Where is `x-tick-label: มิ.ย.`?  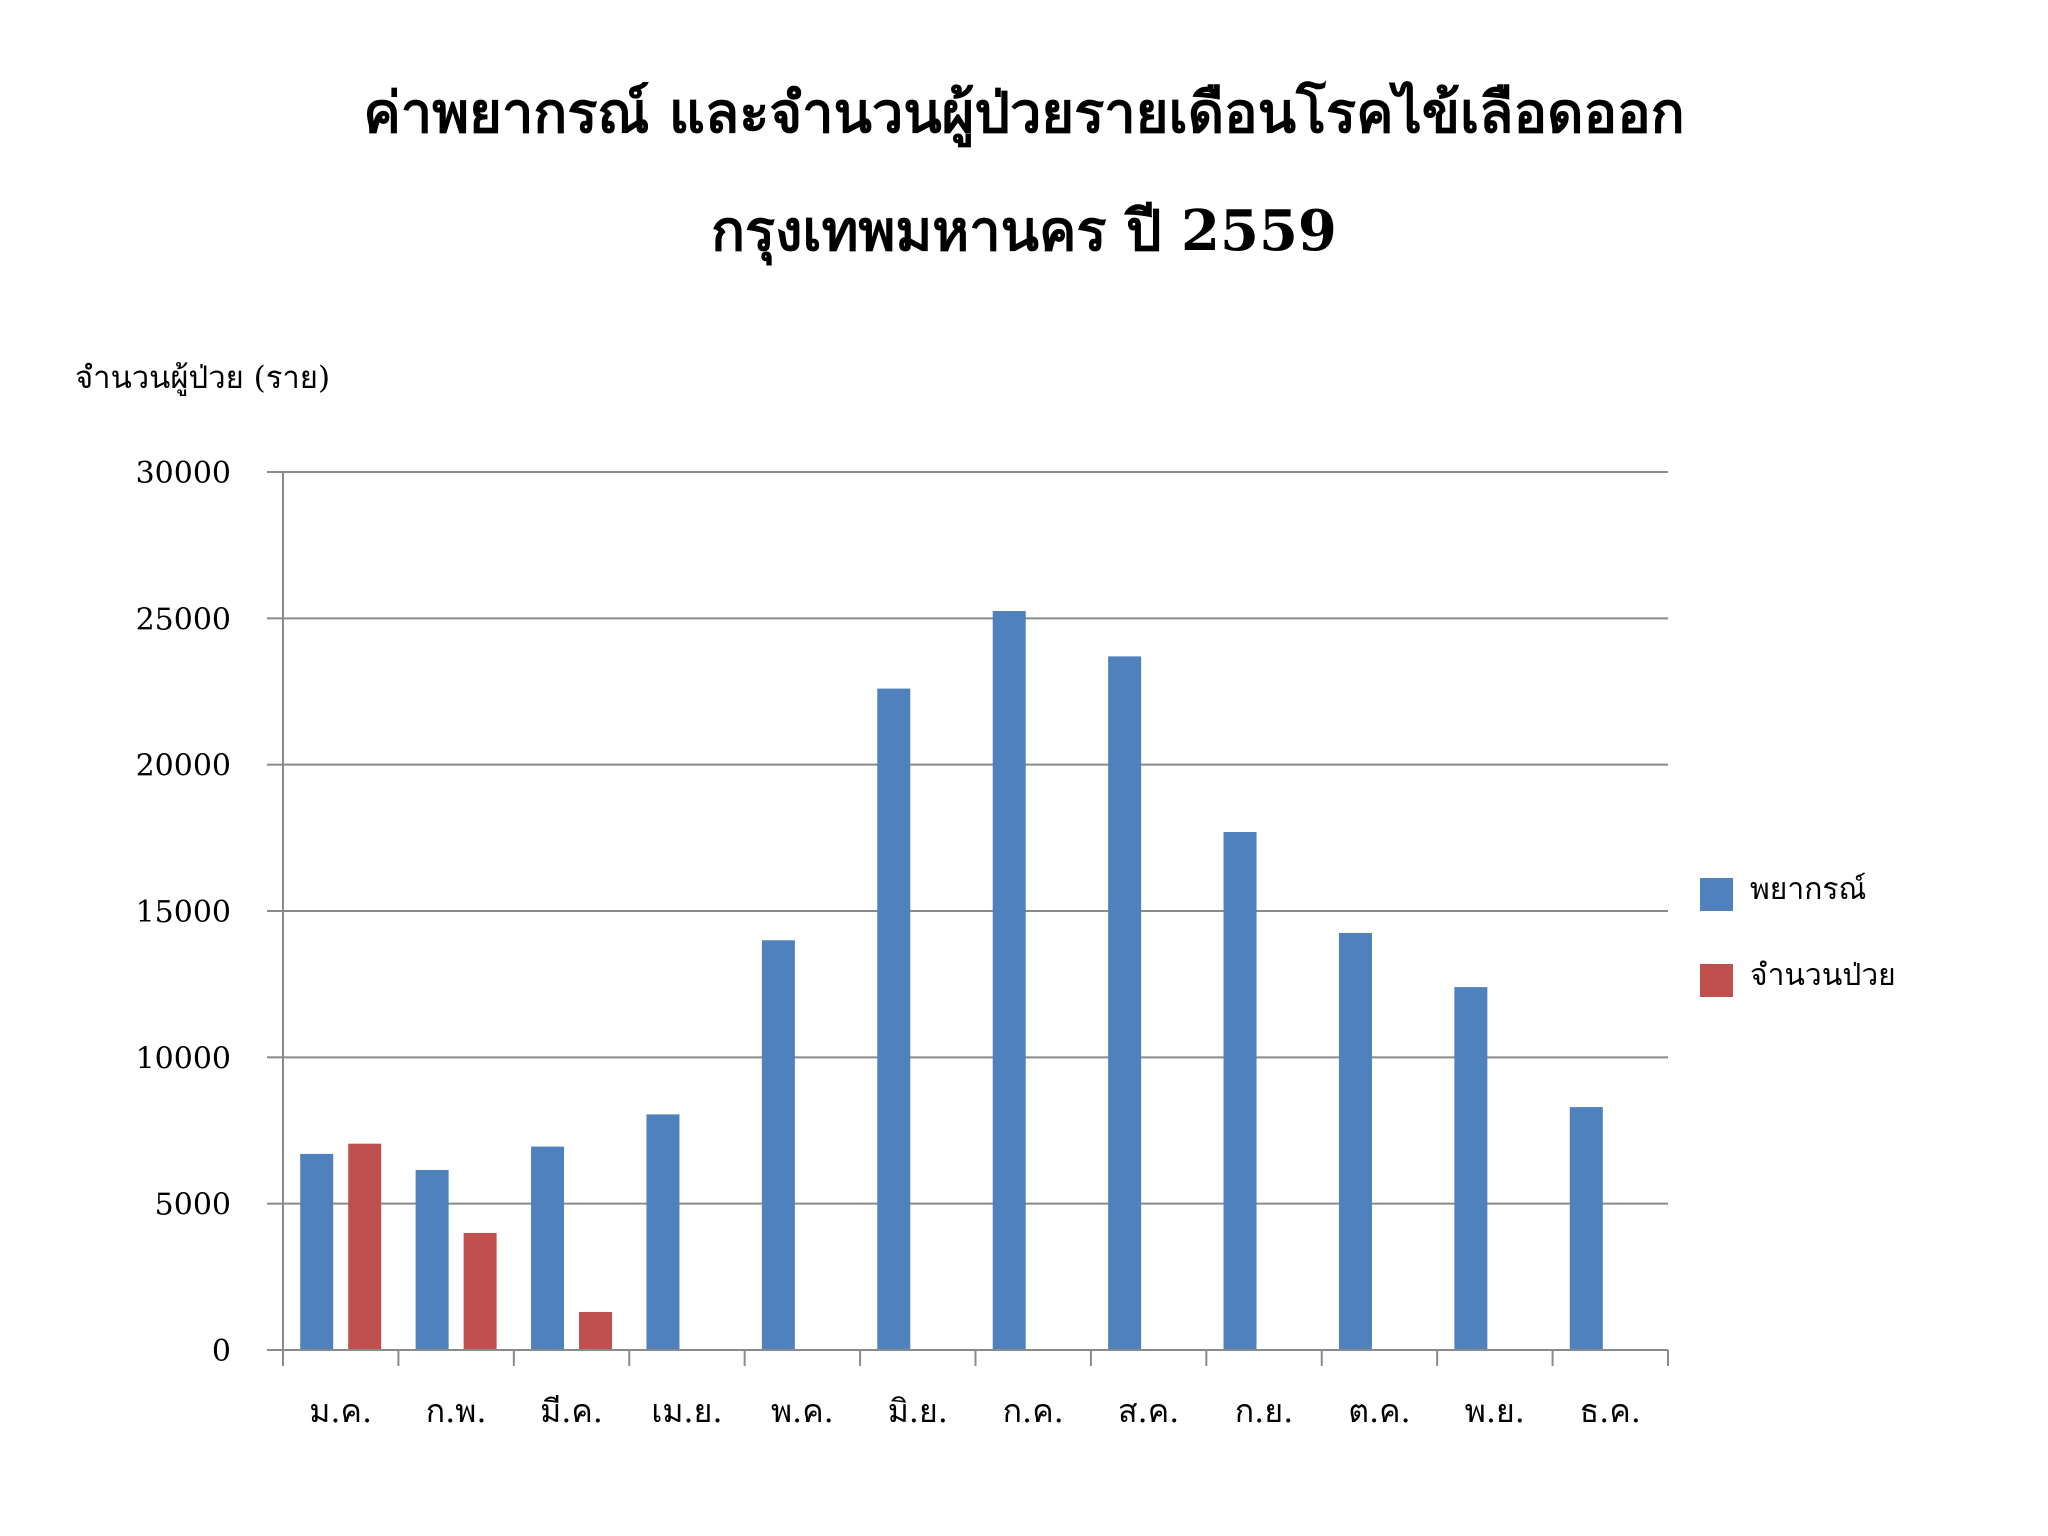 x-tick-label: มิ.ย. is located at coordinates (918, 1411).